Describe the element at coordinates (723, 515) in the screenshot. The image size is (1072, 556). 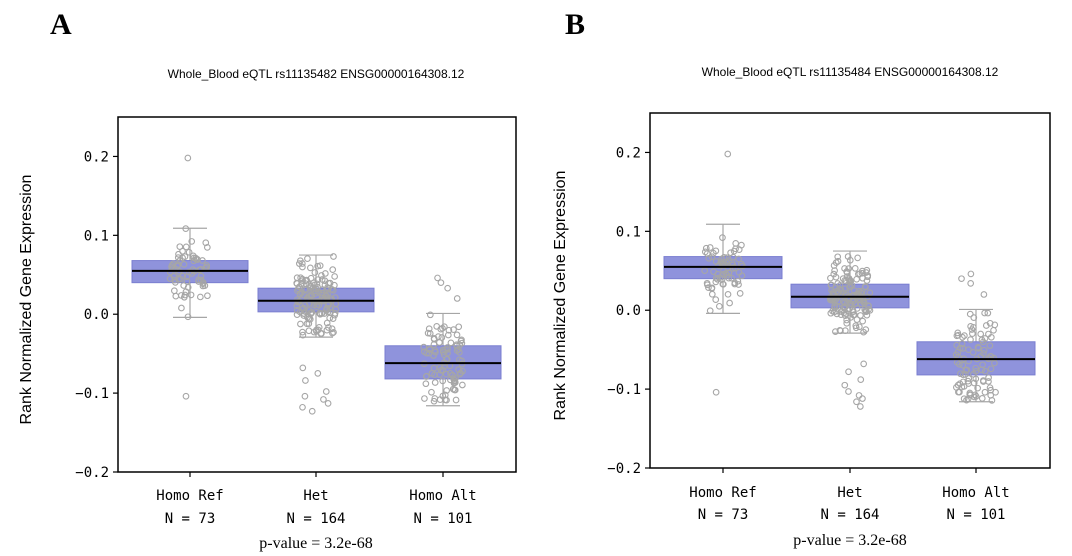
I see `category-n-label: N = 73` at that location.